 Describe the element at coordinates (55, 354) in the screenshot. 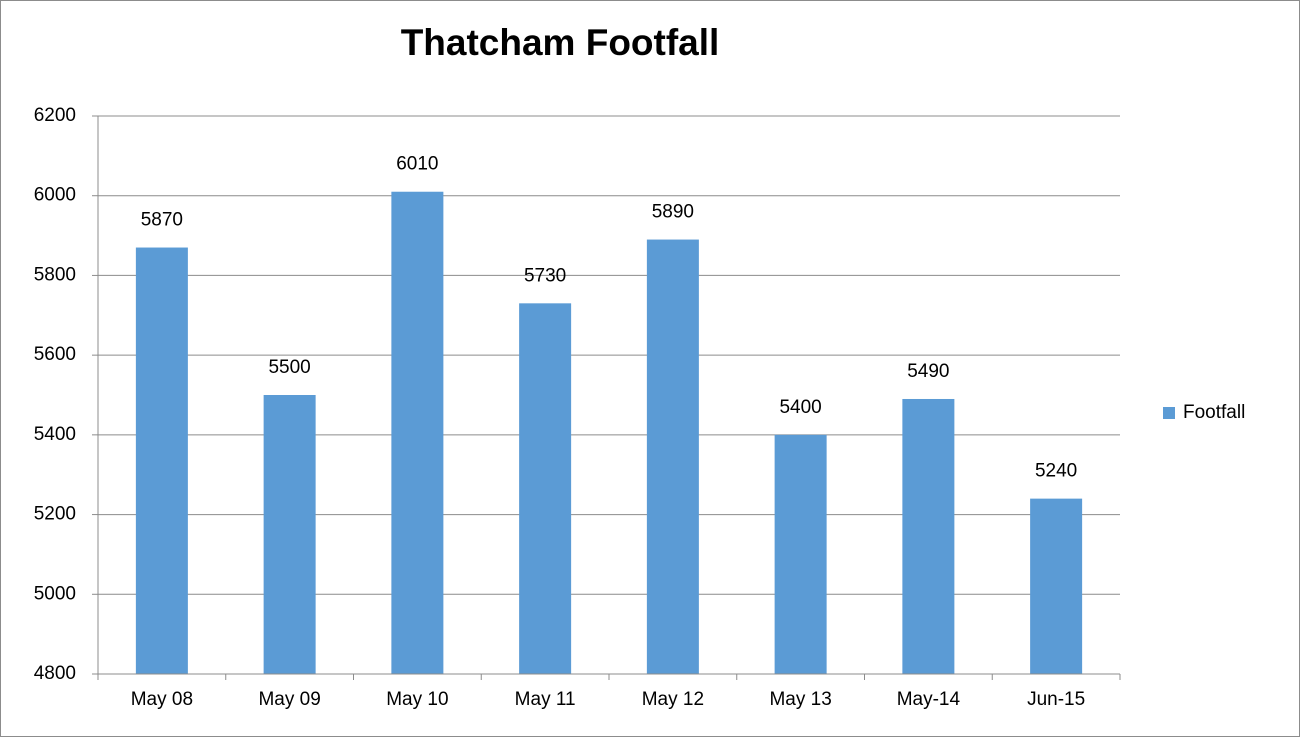

I see `y-tick-label: 5600` at that location.